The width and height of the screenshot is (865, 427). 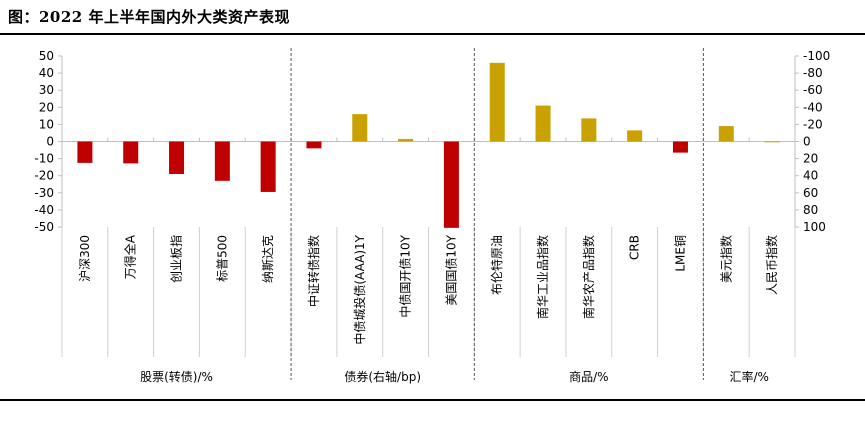 What do you see at coordinates (496, 265) in the screenshot?
I see `category-label: 布伦特原油` at bounding box center [496, 265].